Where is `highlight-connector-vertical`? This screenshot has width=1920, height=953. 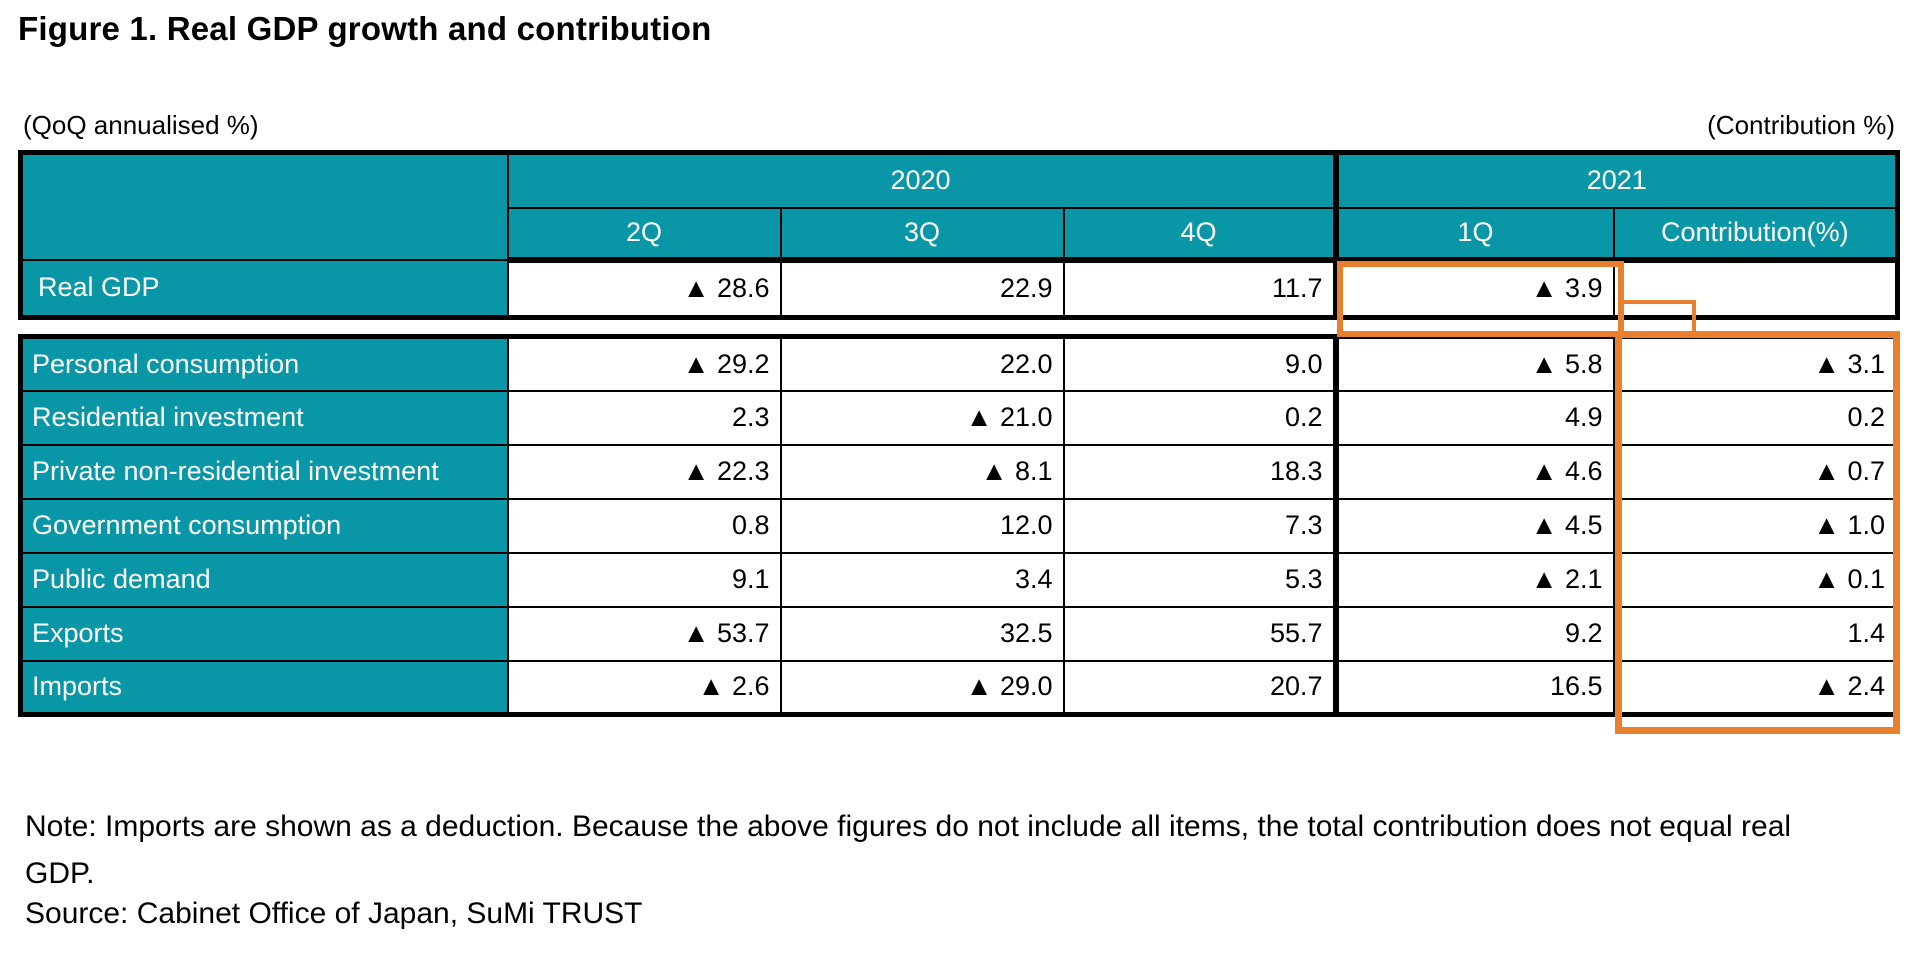 highlight-connector-vertical is located at coordinates (1694, 318).